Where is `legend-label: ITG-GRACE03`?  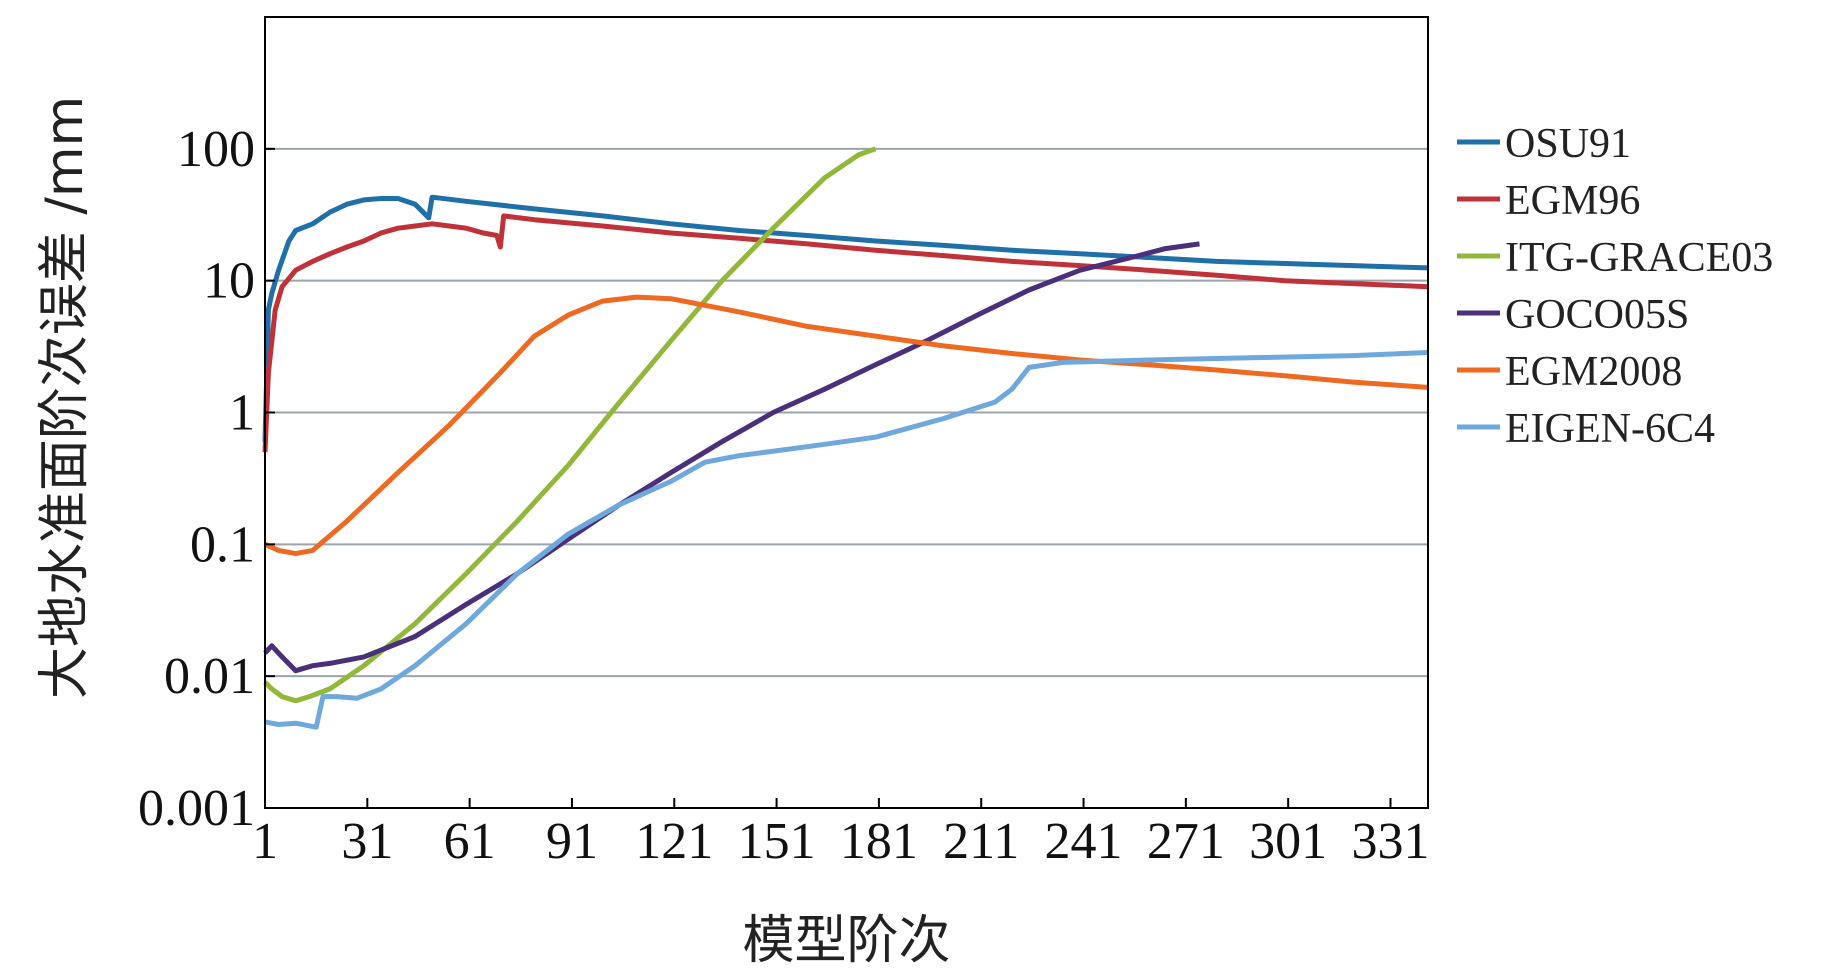 legend-label: ITG-GRACE03 is located at coordinates (1639, 258).